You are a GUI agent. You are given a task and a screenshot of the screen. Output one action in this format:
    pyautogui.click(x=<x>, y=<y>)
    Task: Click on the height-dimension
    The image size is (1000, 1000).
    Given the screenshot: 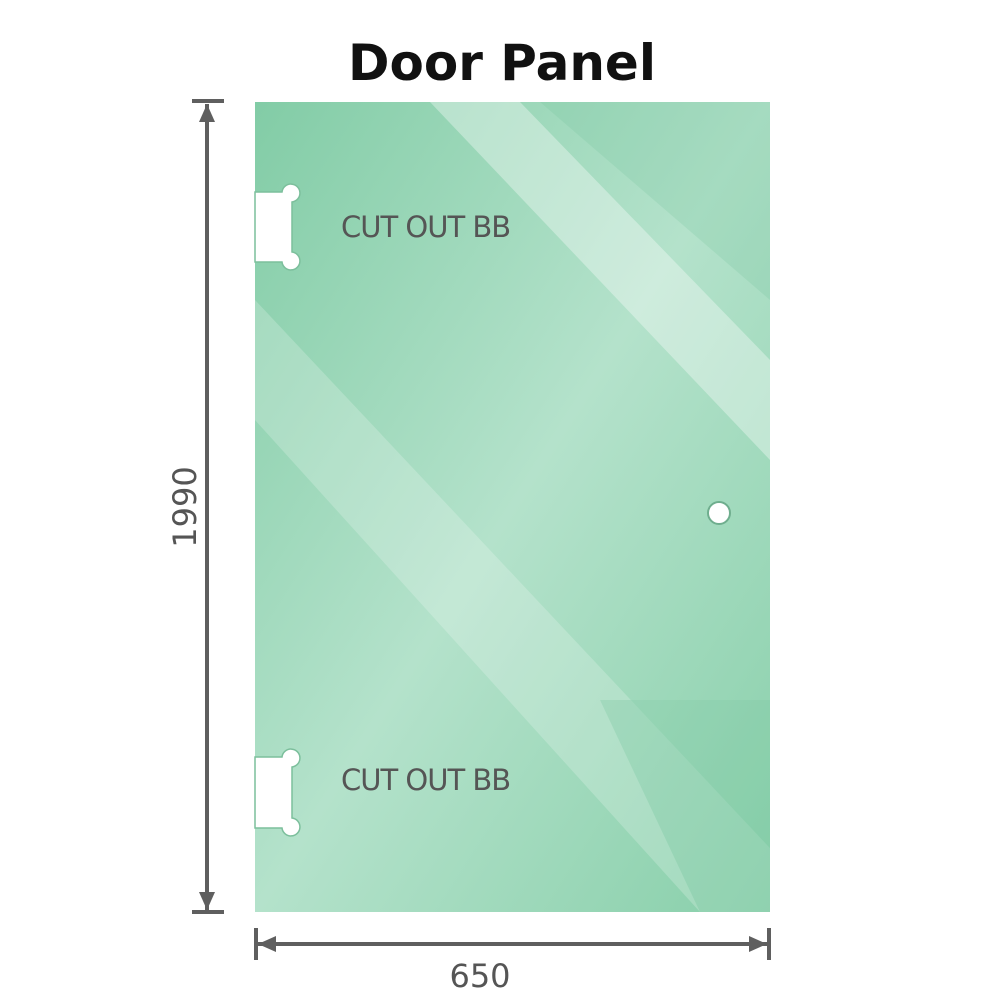 What is the action you would take?
    pyautogui.click(x=208, y=506)
    